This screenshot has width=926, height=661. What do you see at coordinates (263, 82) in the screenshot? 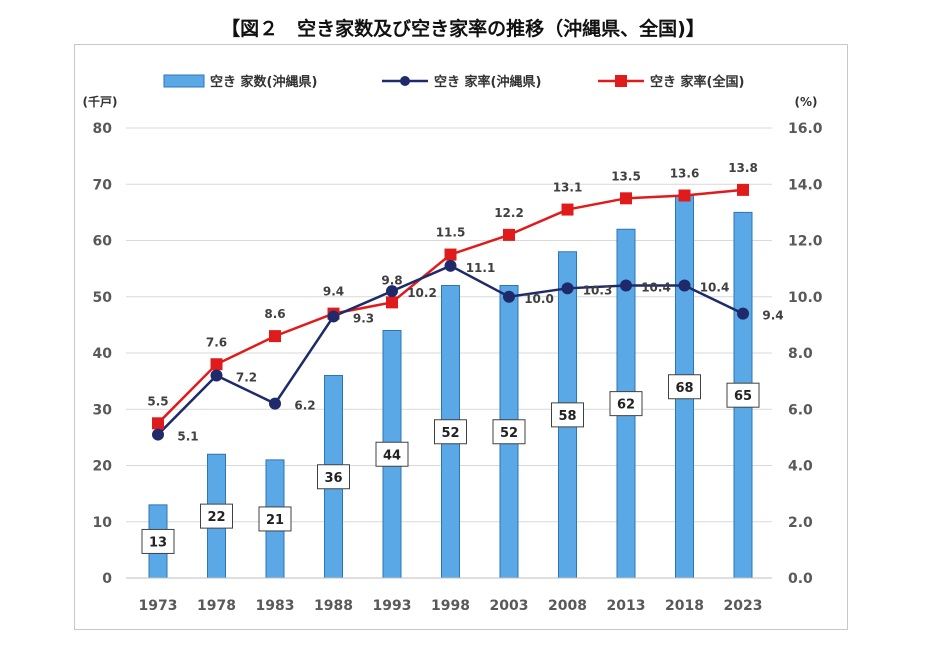
I see `legend-label-bars: 空き 家数(沖縄県)` at bounding box center [263, 82].